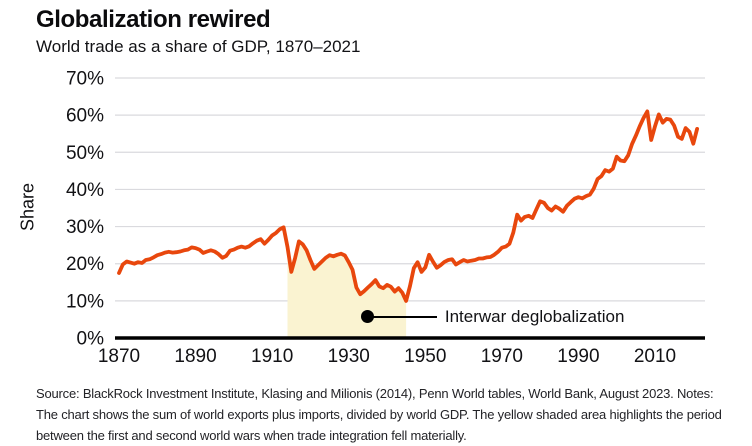 The height and width of the screenshot is (446, 752). I want to click on chart-title: Globalization rewired, so click(153, 19).